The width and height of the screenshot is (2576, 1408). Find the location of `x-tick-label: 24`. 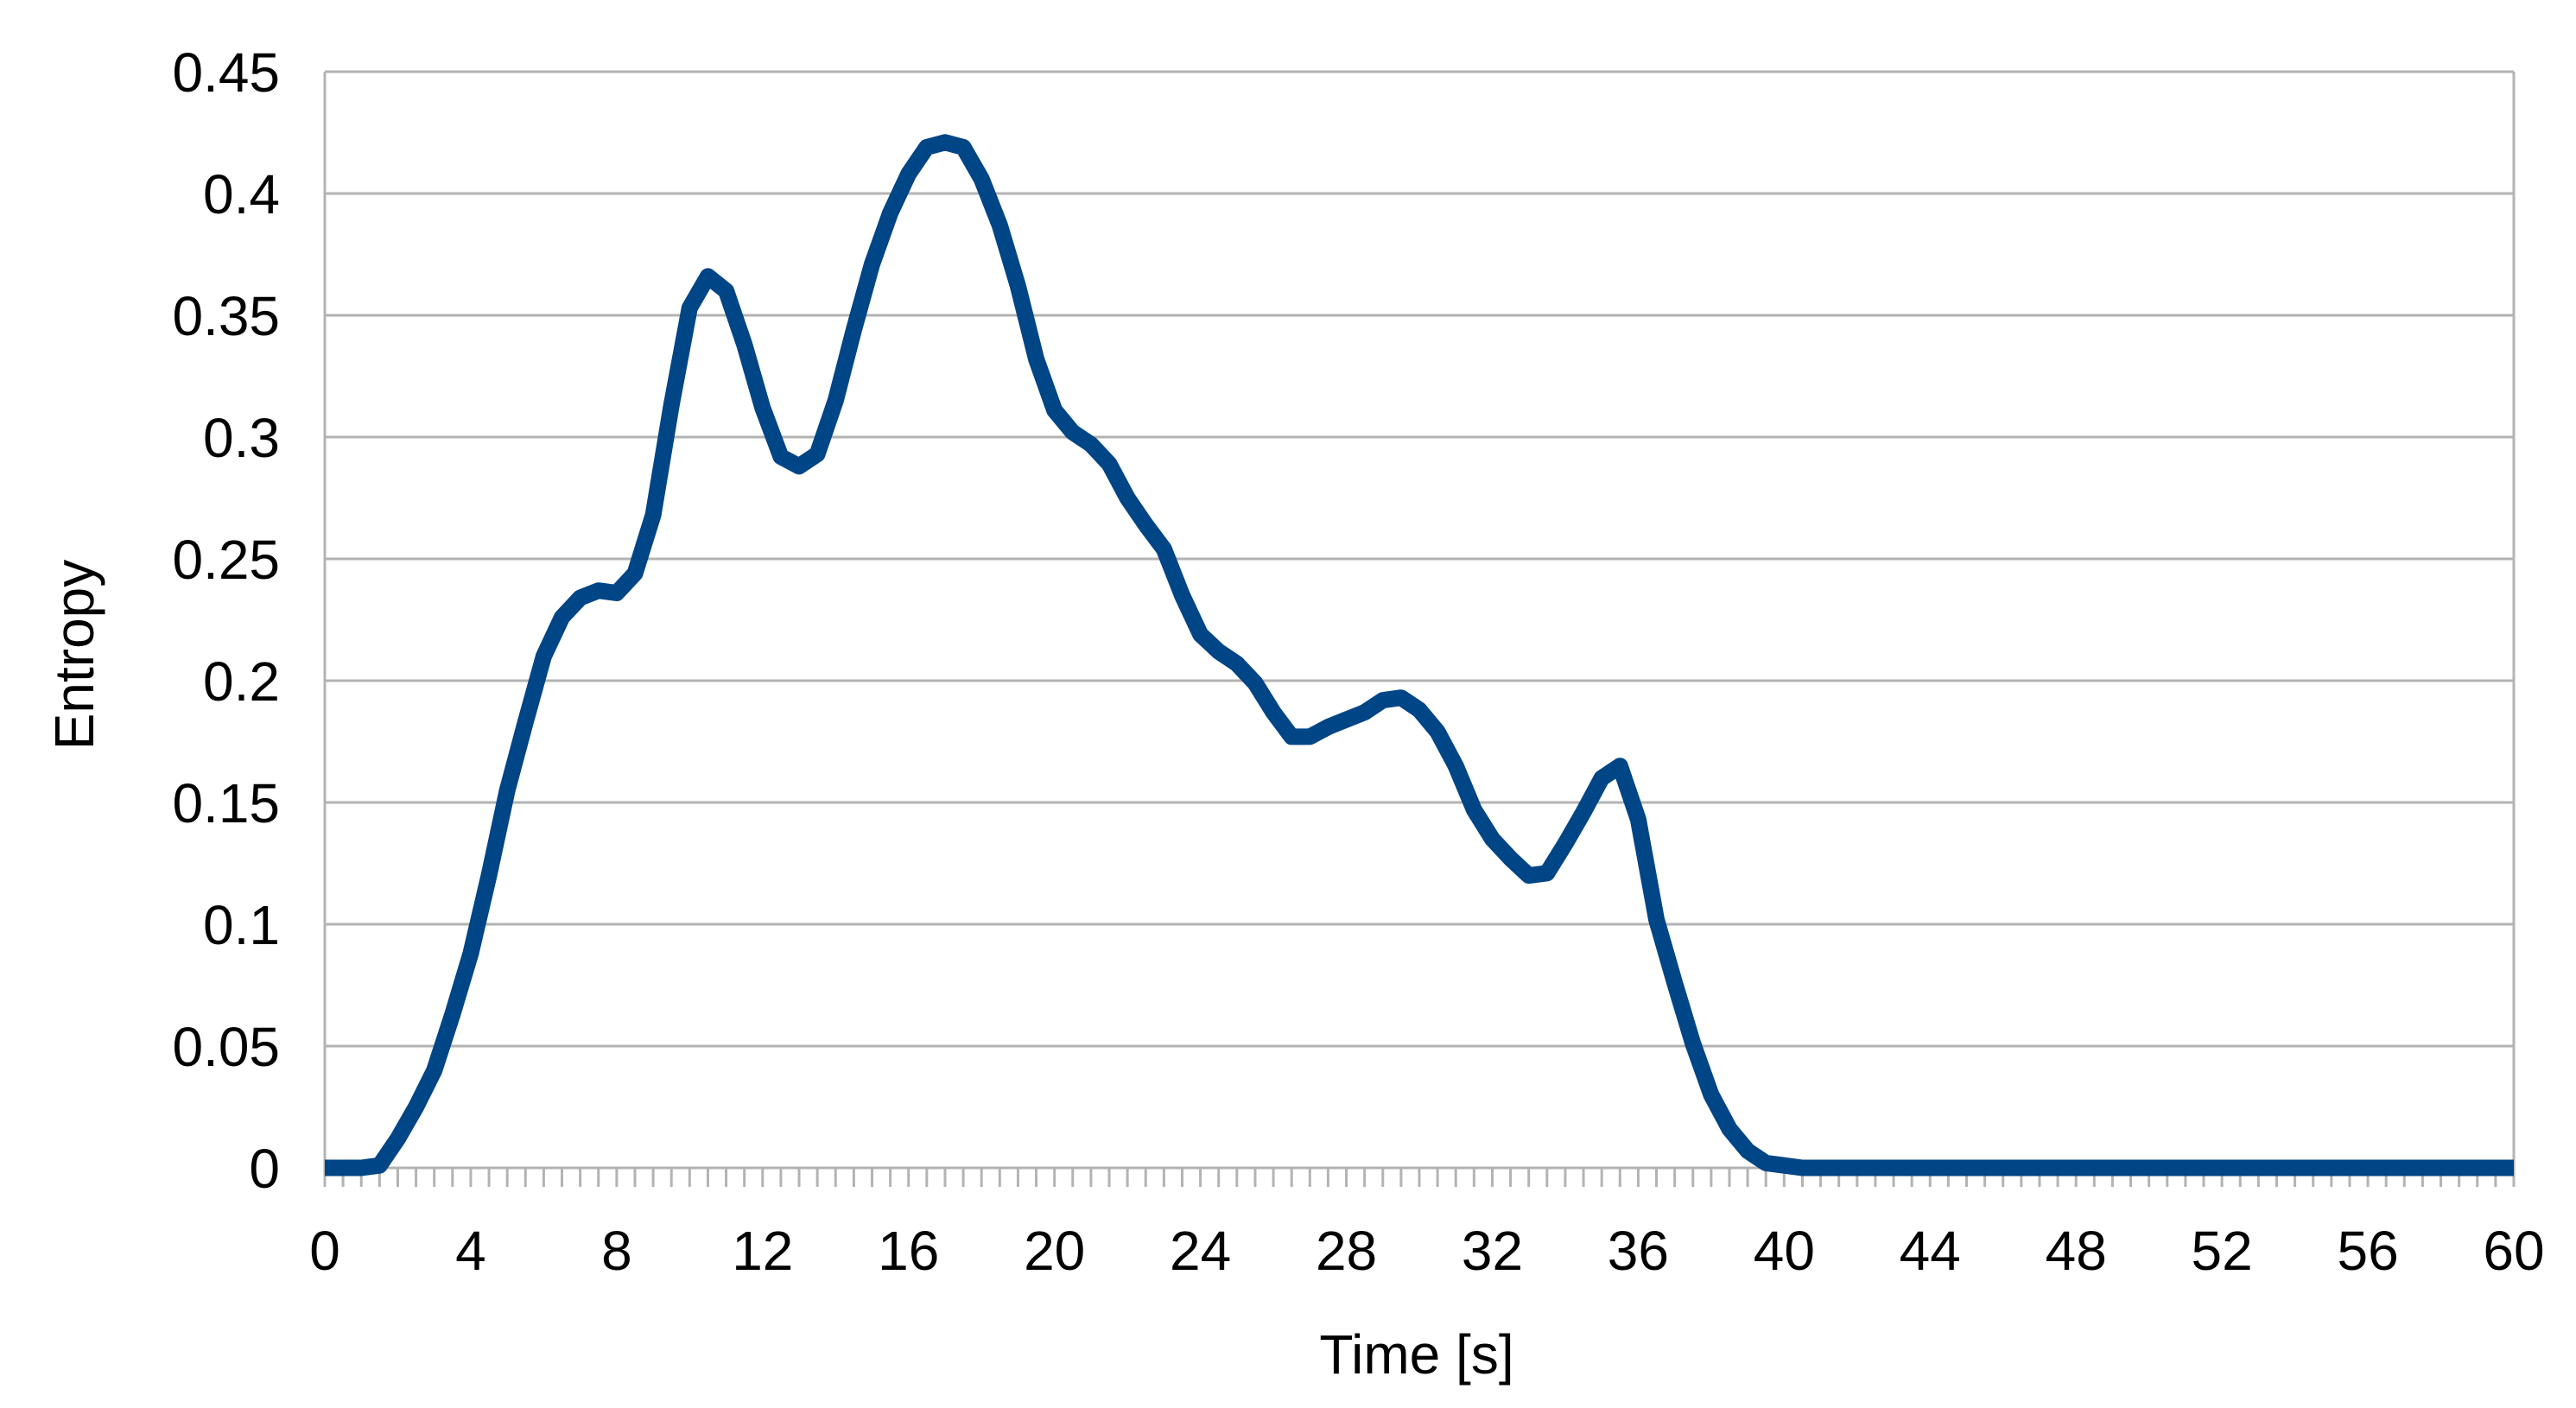

x-tick-label: 24 is located at coordinates (1200, 1251).